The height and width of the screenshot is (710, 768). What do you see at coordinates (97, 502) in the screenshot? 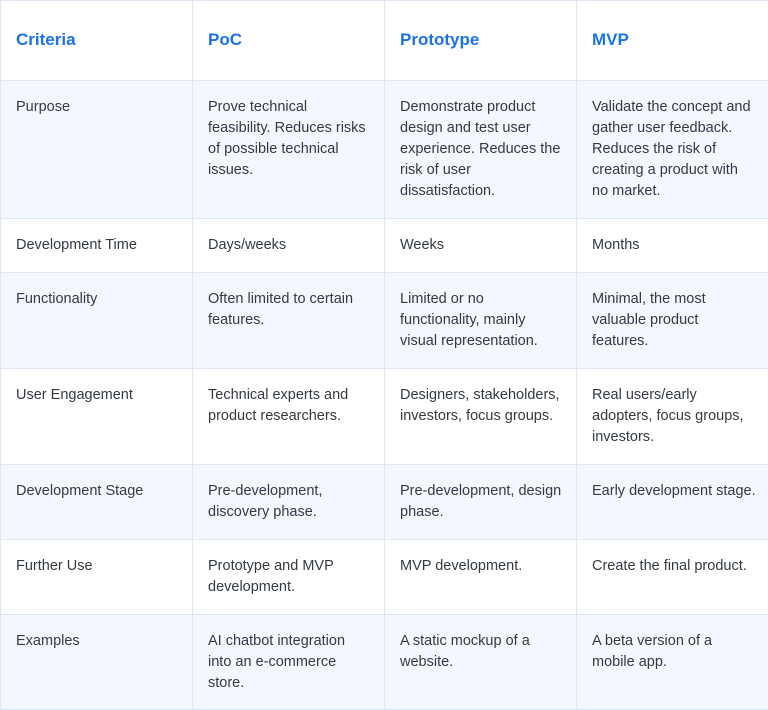
I see `row-label: Development Stage` at bounding box center [97, 502].